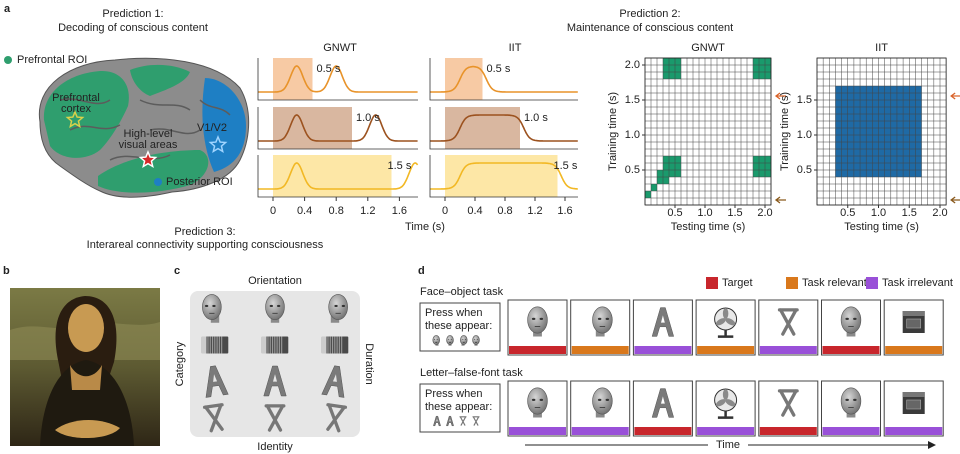 The width and height of the screenshot is (960, 454). What do you see at coordinates (275, 363) in the screenshot?
I see `stimuli` at bounding box center [275, 363].